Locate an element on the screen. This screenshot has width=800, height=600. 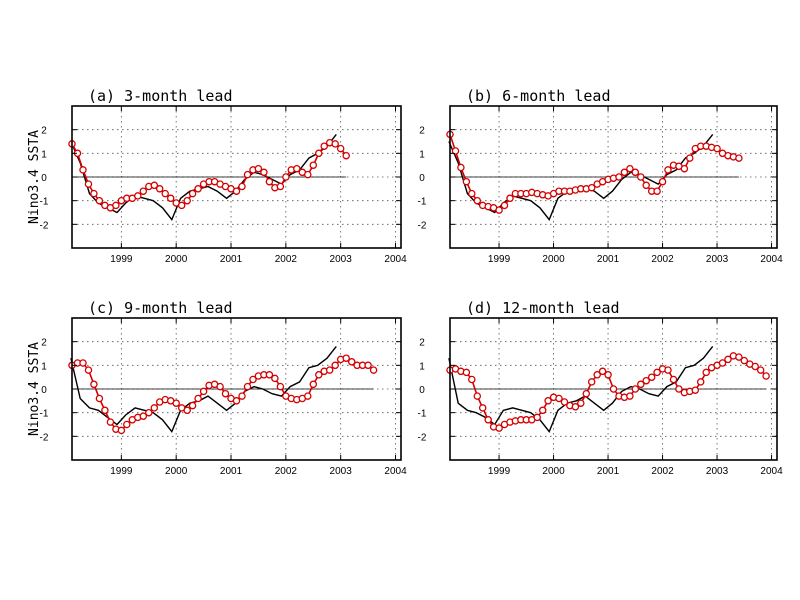
x-tick-label: 1999 is located at coordinates (499, 471).